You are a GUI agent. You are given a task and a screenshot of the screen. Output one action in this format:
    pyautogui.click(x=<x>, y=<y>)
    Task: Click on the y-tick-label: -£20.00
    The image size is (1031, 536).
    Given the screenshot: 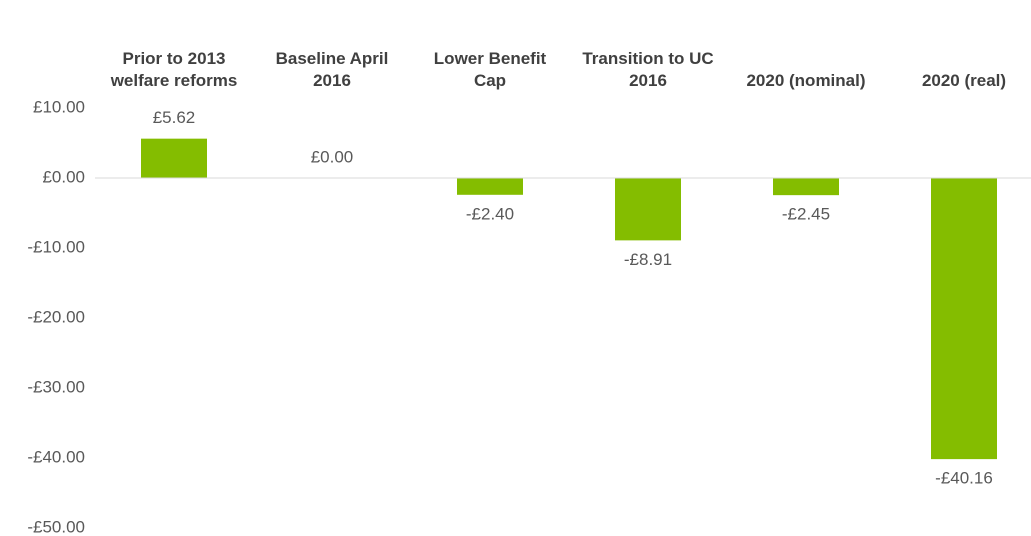 What is the action you would take?
    pyautogui.click(x=56, y=316)
    